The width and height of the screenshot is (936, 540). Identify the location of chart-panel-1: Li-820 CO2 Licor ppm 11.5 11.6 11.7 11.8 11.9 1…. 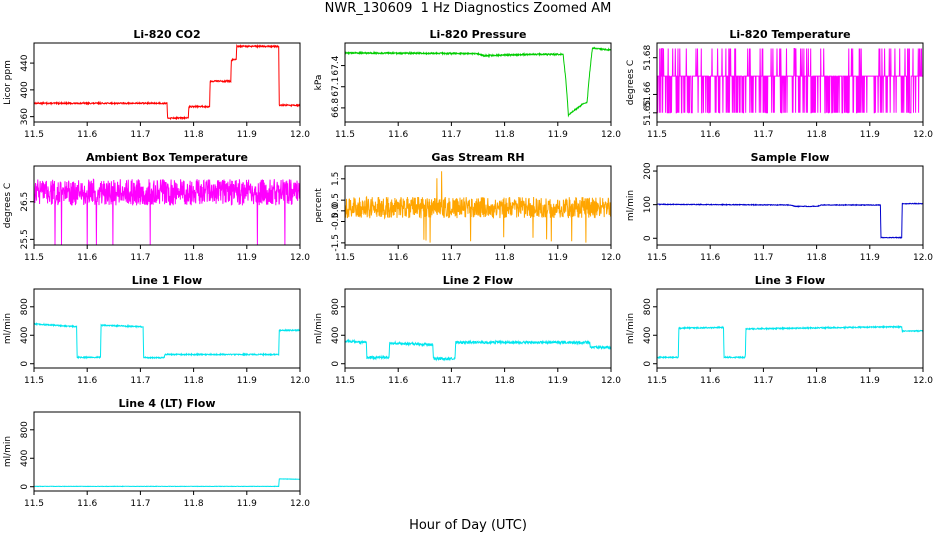
(156, 84).